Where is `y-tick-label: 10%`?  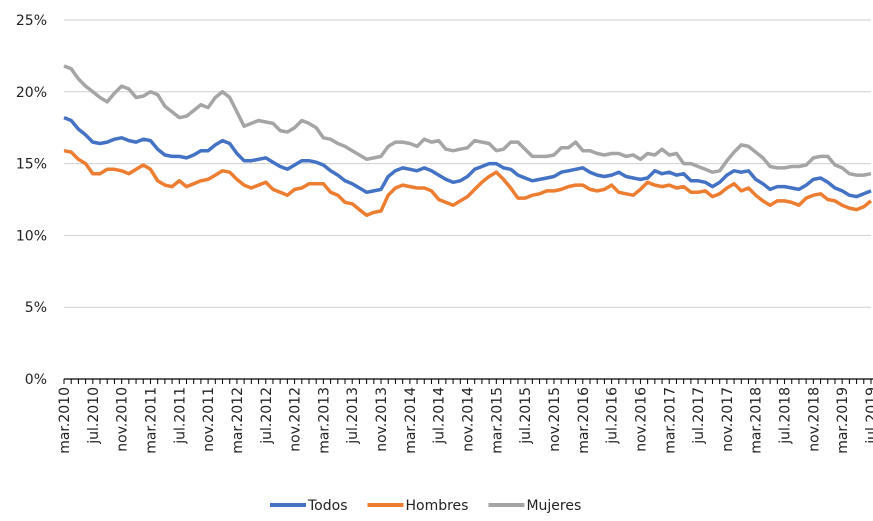 y-tick-label: 10% is located at coordinates (31, 236).